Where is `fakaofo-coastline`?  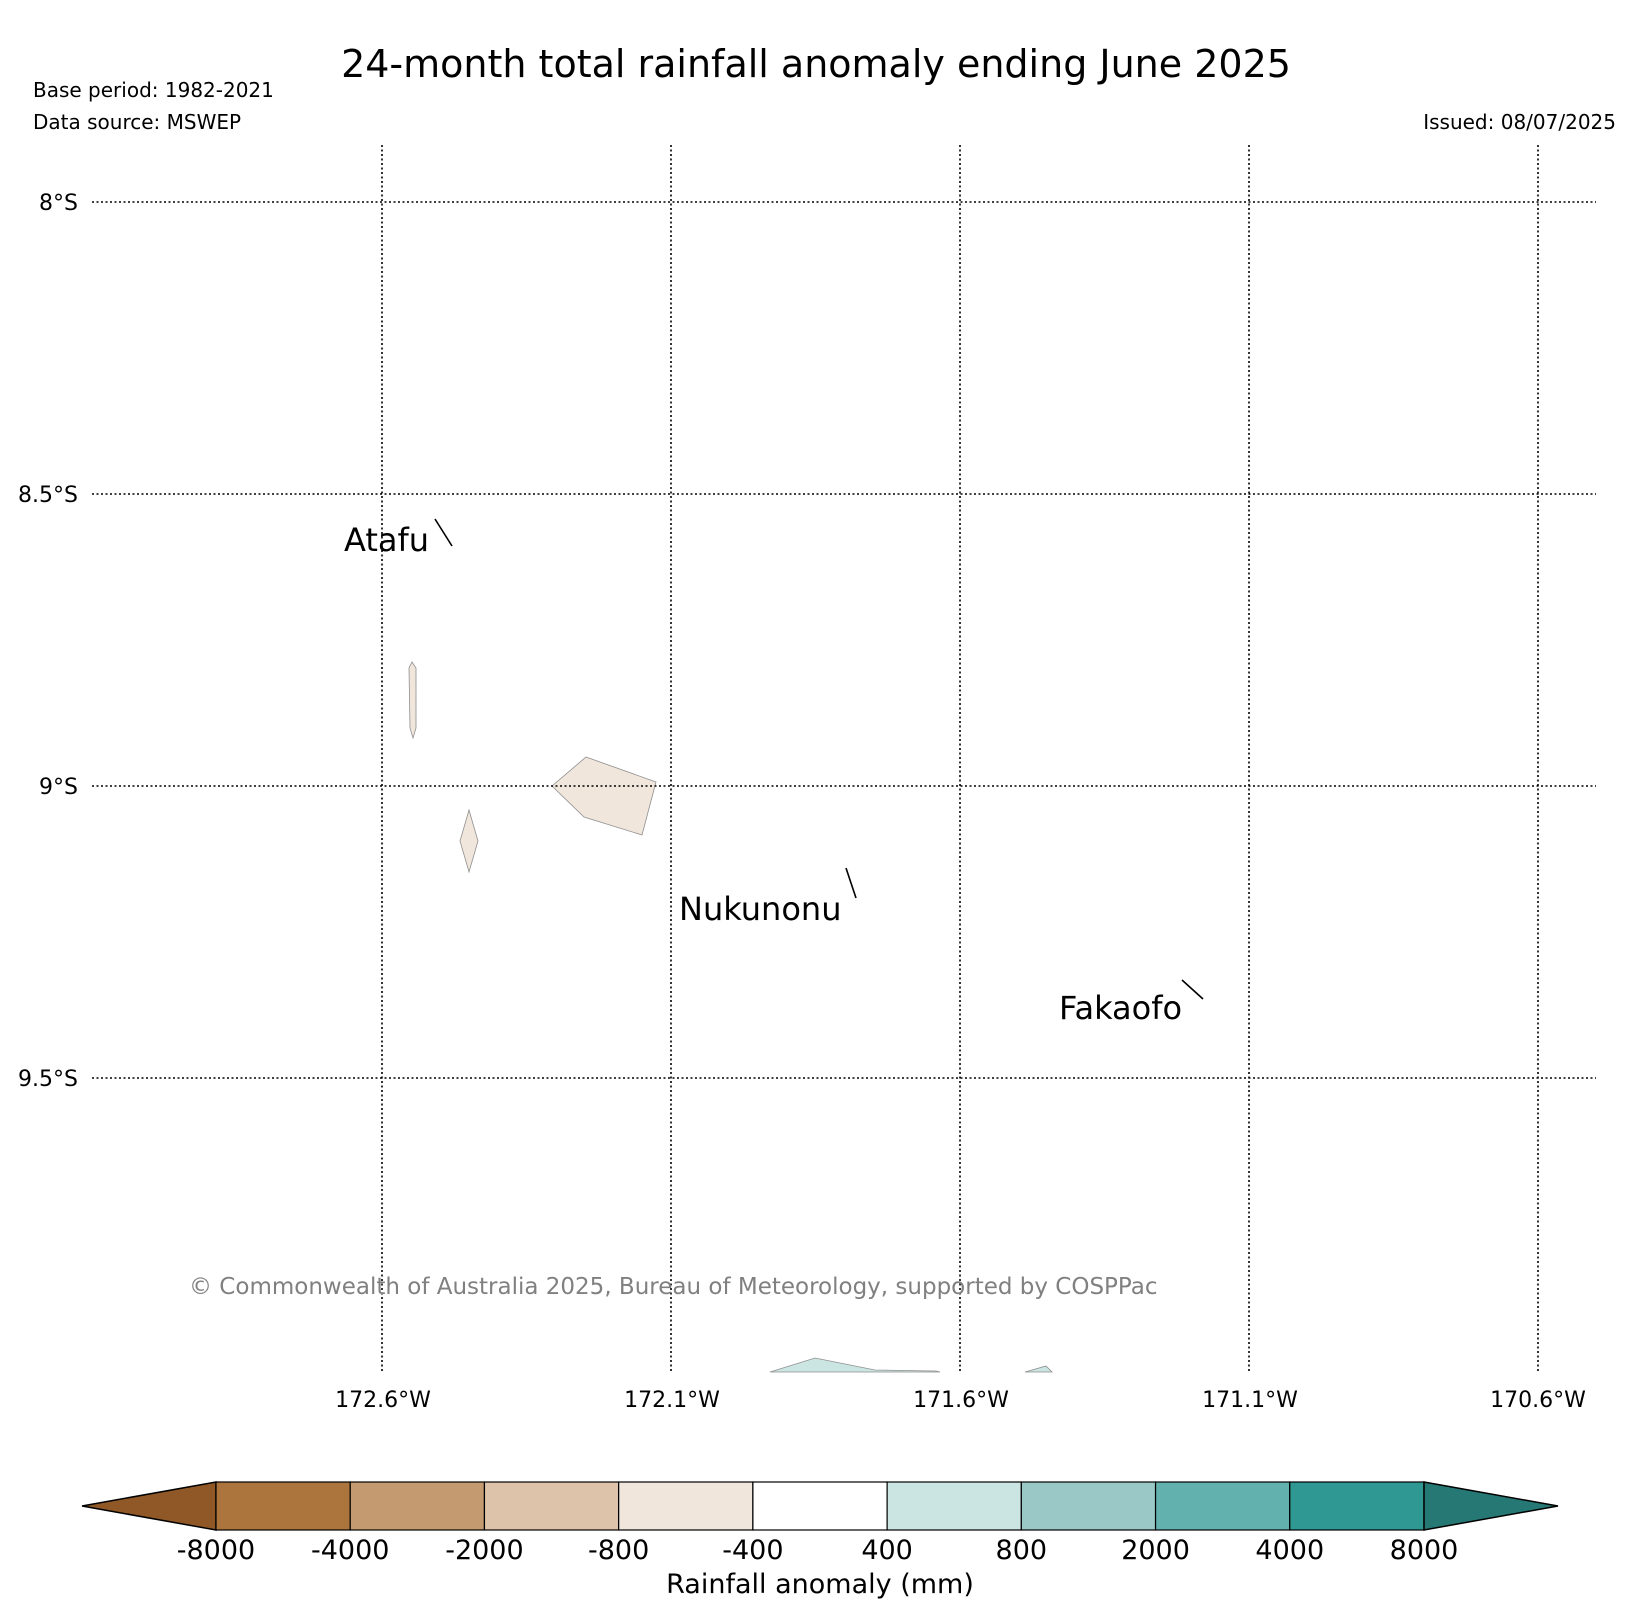
fakaofo-coastline is located at coordinates (1192, 989).